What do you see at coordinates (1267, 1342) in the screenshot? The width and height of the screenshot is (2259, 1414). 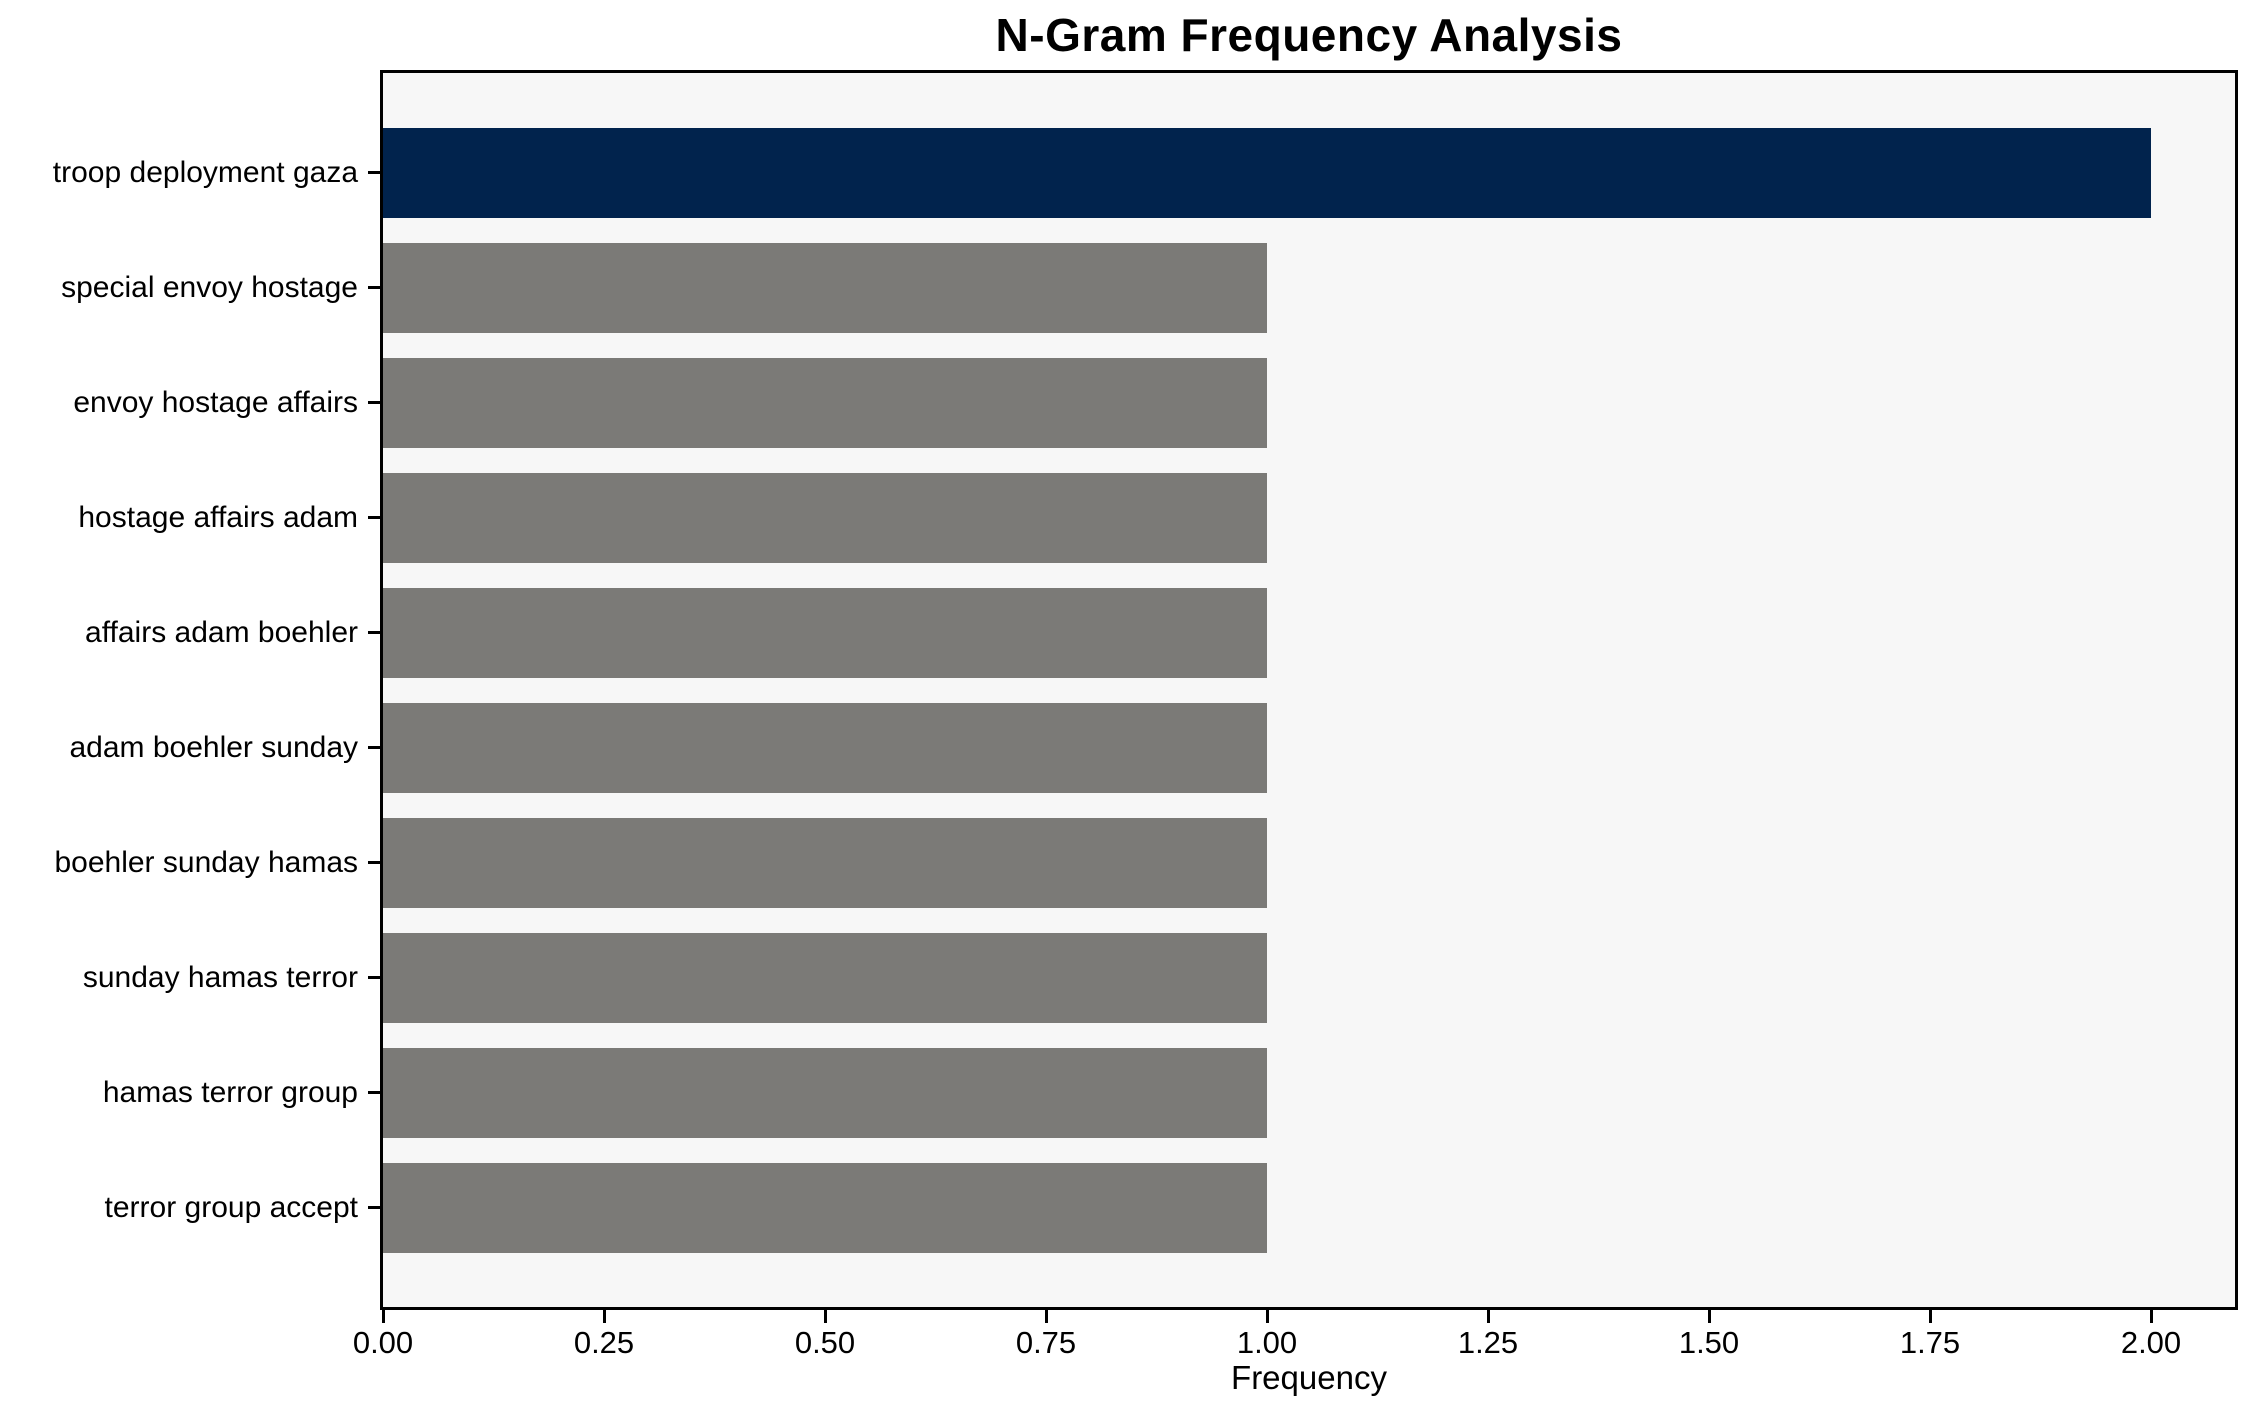 I see `x-tick-label: 1.00` at bounding box center [1267, 1342].